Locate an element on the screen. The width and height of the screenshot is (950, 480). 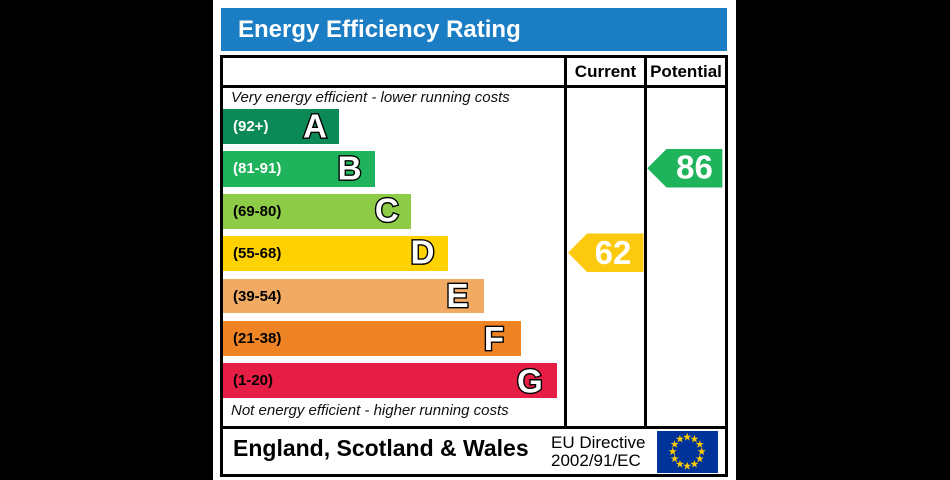
svg-text: E is located at coordinates (457, 295).